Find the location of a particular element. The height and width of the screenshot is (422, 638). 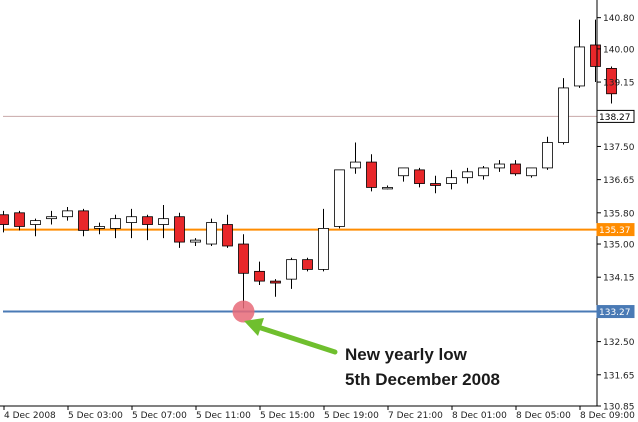

y-tick-label-4: 134.15 is located at coordinates (619, 279).